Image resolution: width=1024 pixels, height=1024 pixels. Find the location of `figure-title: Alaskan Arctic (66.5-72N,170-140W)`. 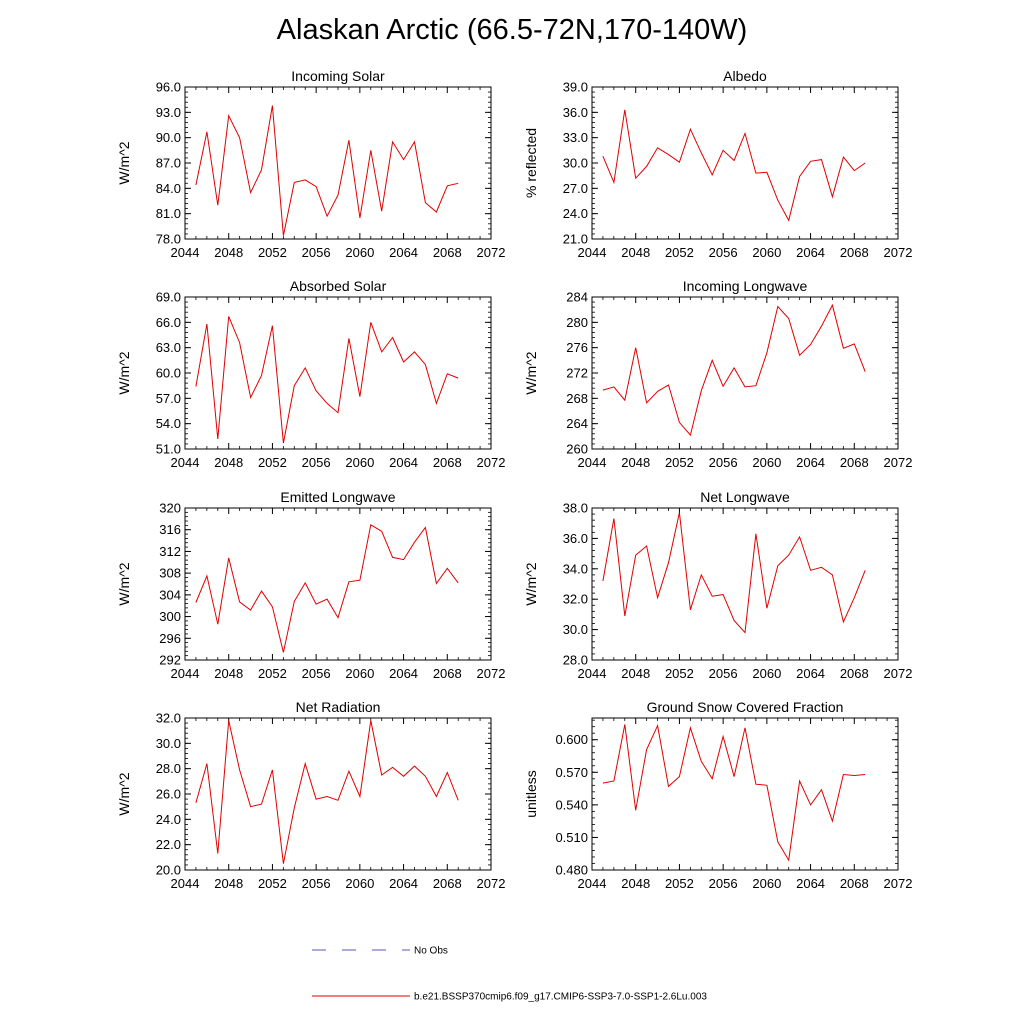

figure-title: Alaskan Arctic (66.5-72N,170-140W) is located at coordinates (512, 30).